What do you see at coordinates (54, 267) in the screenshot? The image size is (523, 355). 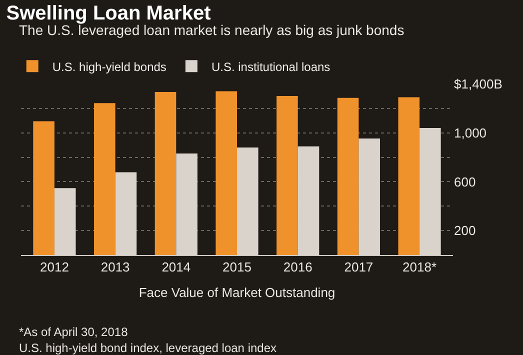 I see `x-tick-label: 2012` at bounding box center [54, 267].